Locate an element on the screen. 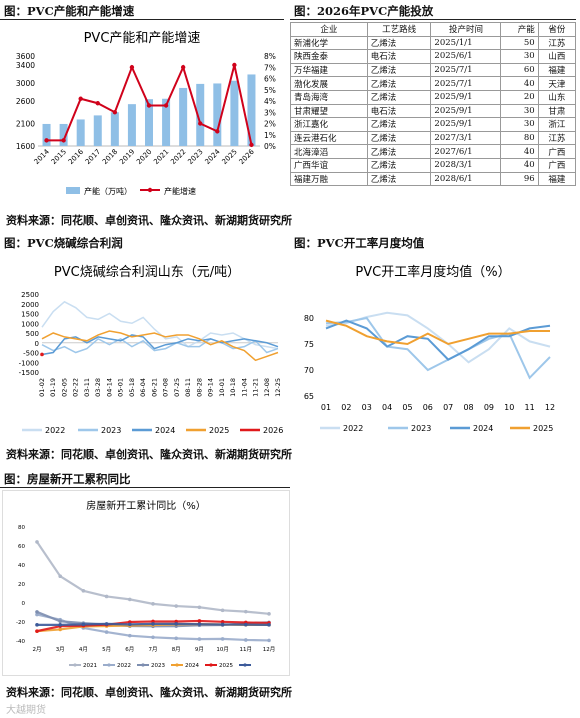 Image resolution: width=580 pixels, height=718 pixels. table-row: 福建万融 乙烯法 2028/6/1 96 福建 is located at coordinates (433, 179).